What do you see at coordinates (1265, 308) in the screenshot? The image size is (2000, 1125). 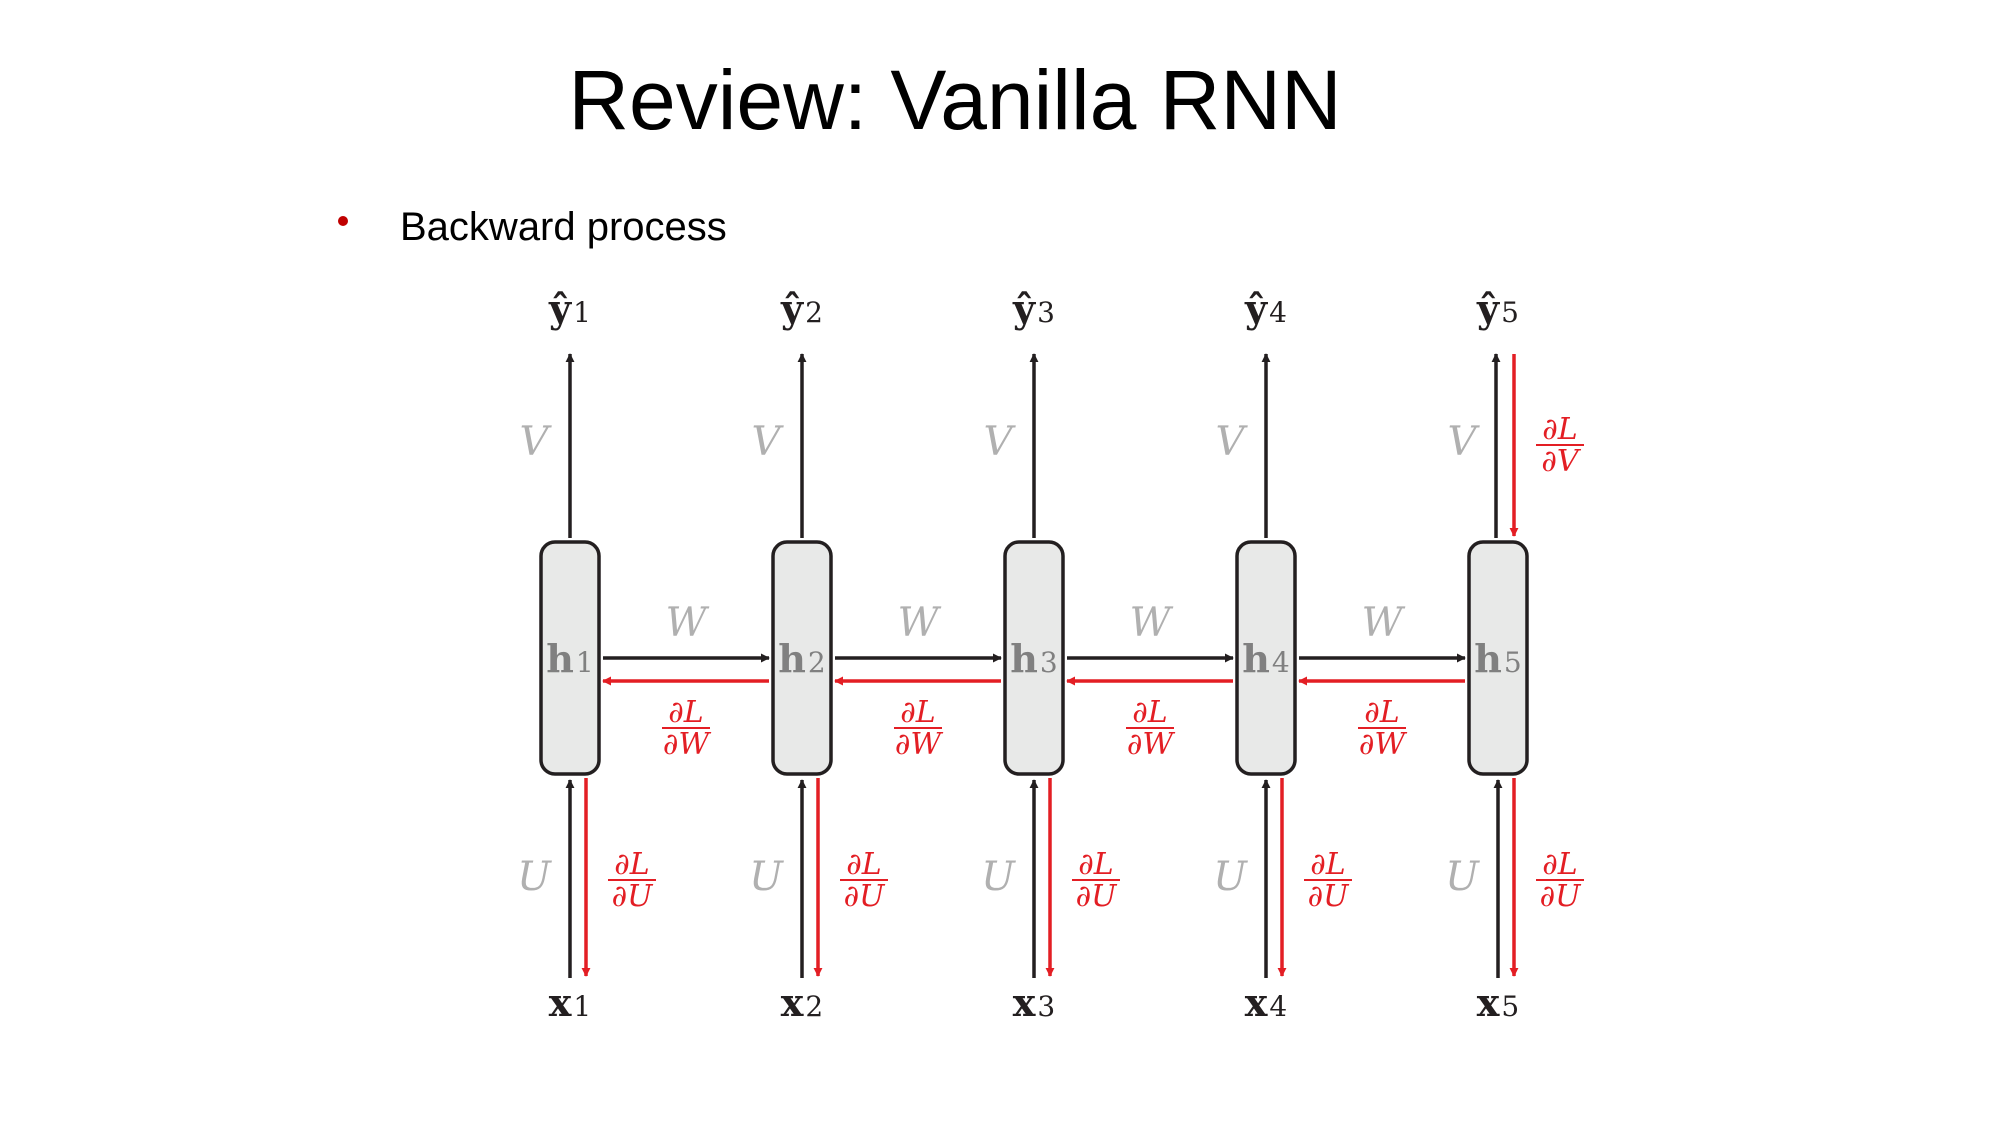 I see `output-label-4: ŷ4` at bounding box center [1265, 308].